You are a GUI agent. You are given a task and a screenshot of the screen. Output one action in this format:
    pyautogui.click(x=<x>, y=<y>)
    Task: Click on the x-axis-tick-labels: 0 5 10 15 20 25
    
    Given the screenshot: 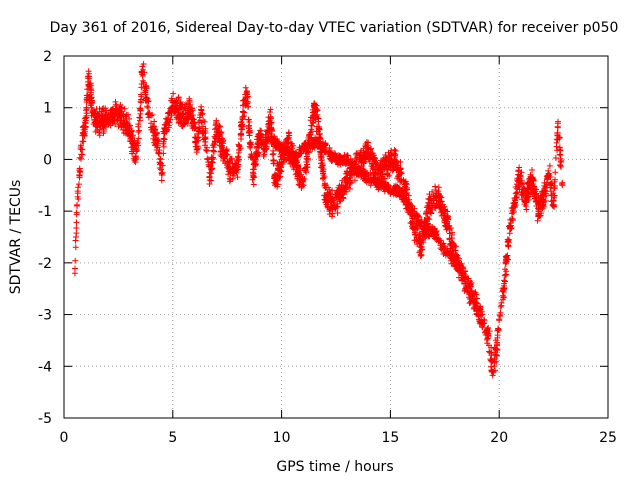 What is the action you would take?
    pyautogui.click(x=338, y=438)
    